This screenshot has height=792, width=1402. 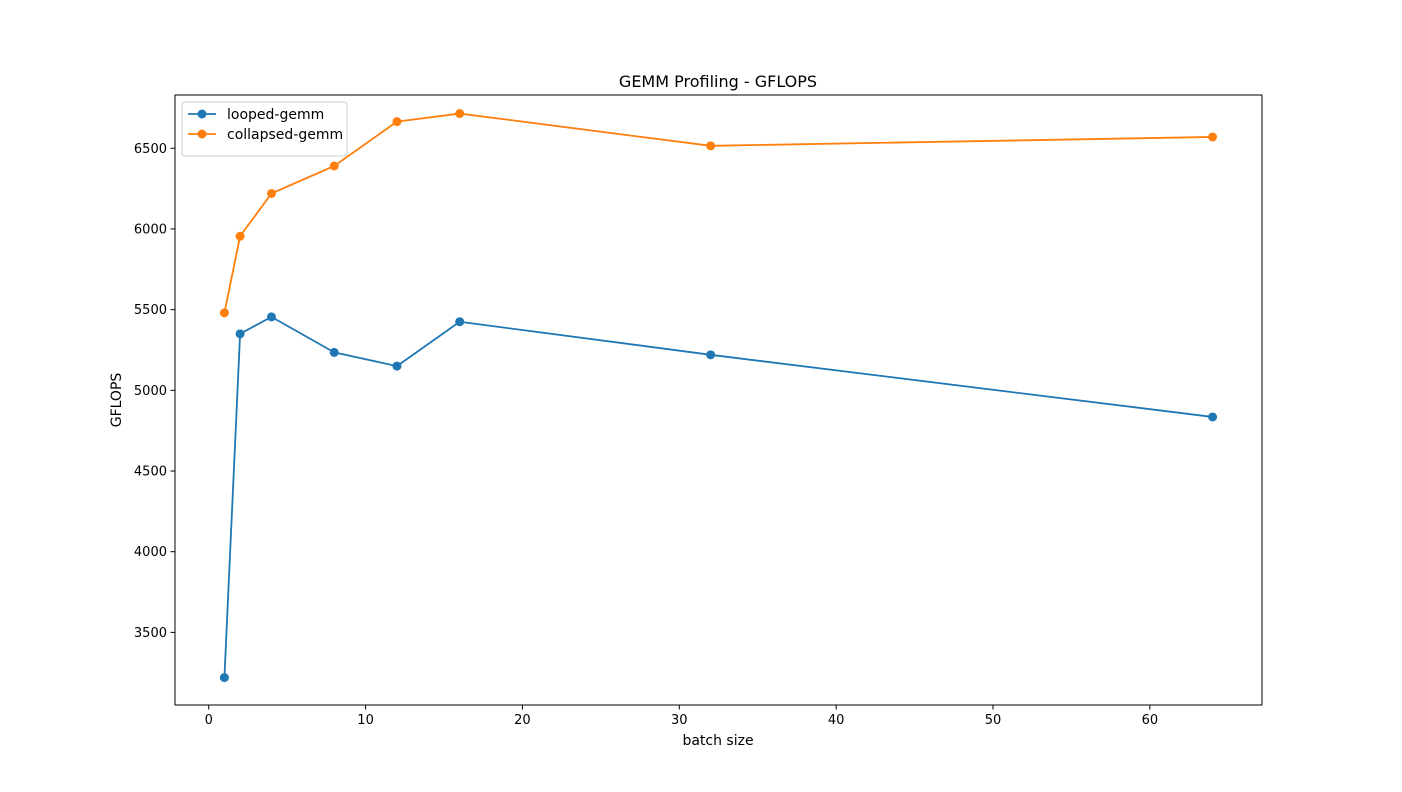 I want to click on legend-label-collapsed-gemm: collapsed-gemm, so click(x=285, y=135).